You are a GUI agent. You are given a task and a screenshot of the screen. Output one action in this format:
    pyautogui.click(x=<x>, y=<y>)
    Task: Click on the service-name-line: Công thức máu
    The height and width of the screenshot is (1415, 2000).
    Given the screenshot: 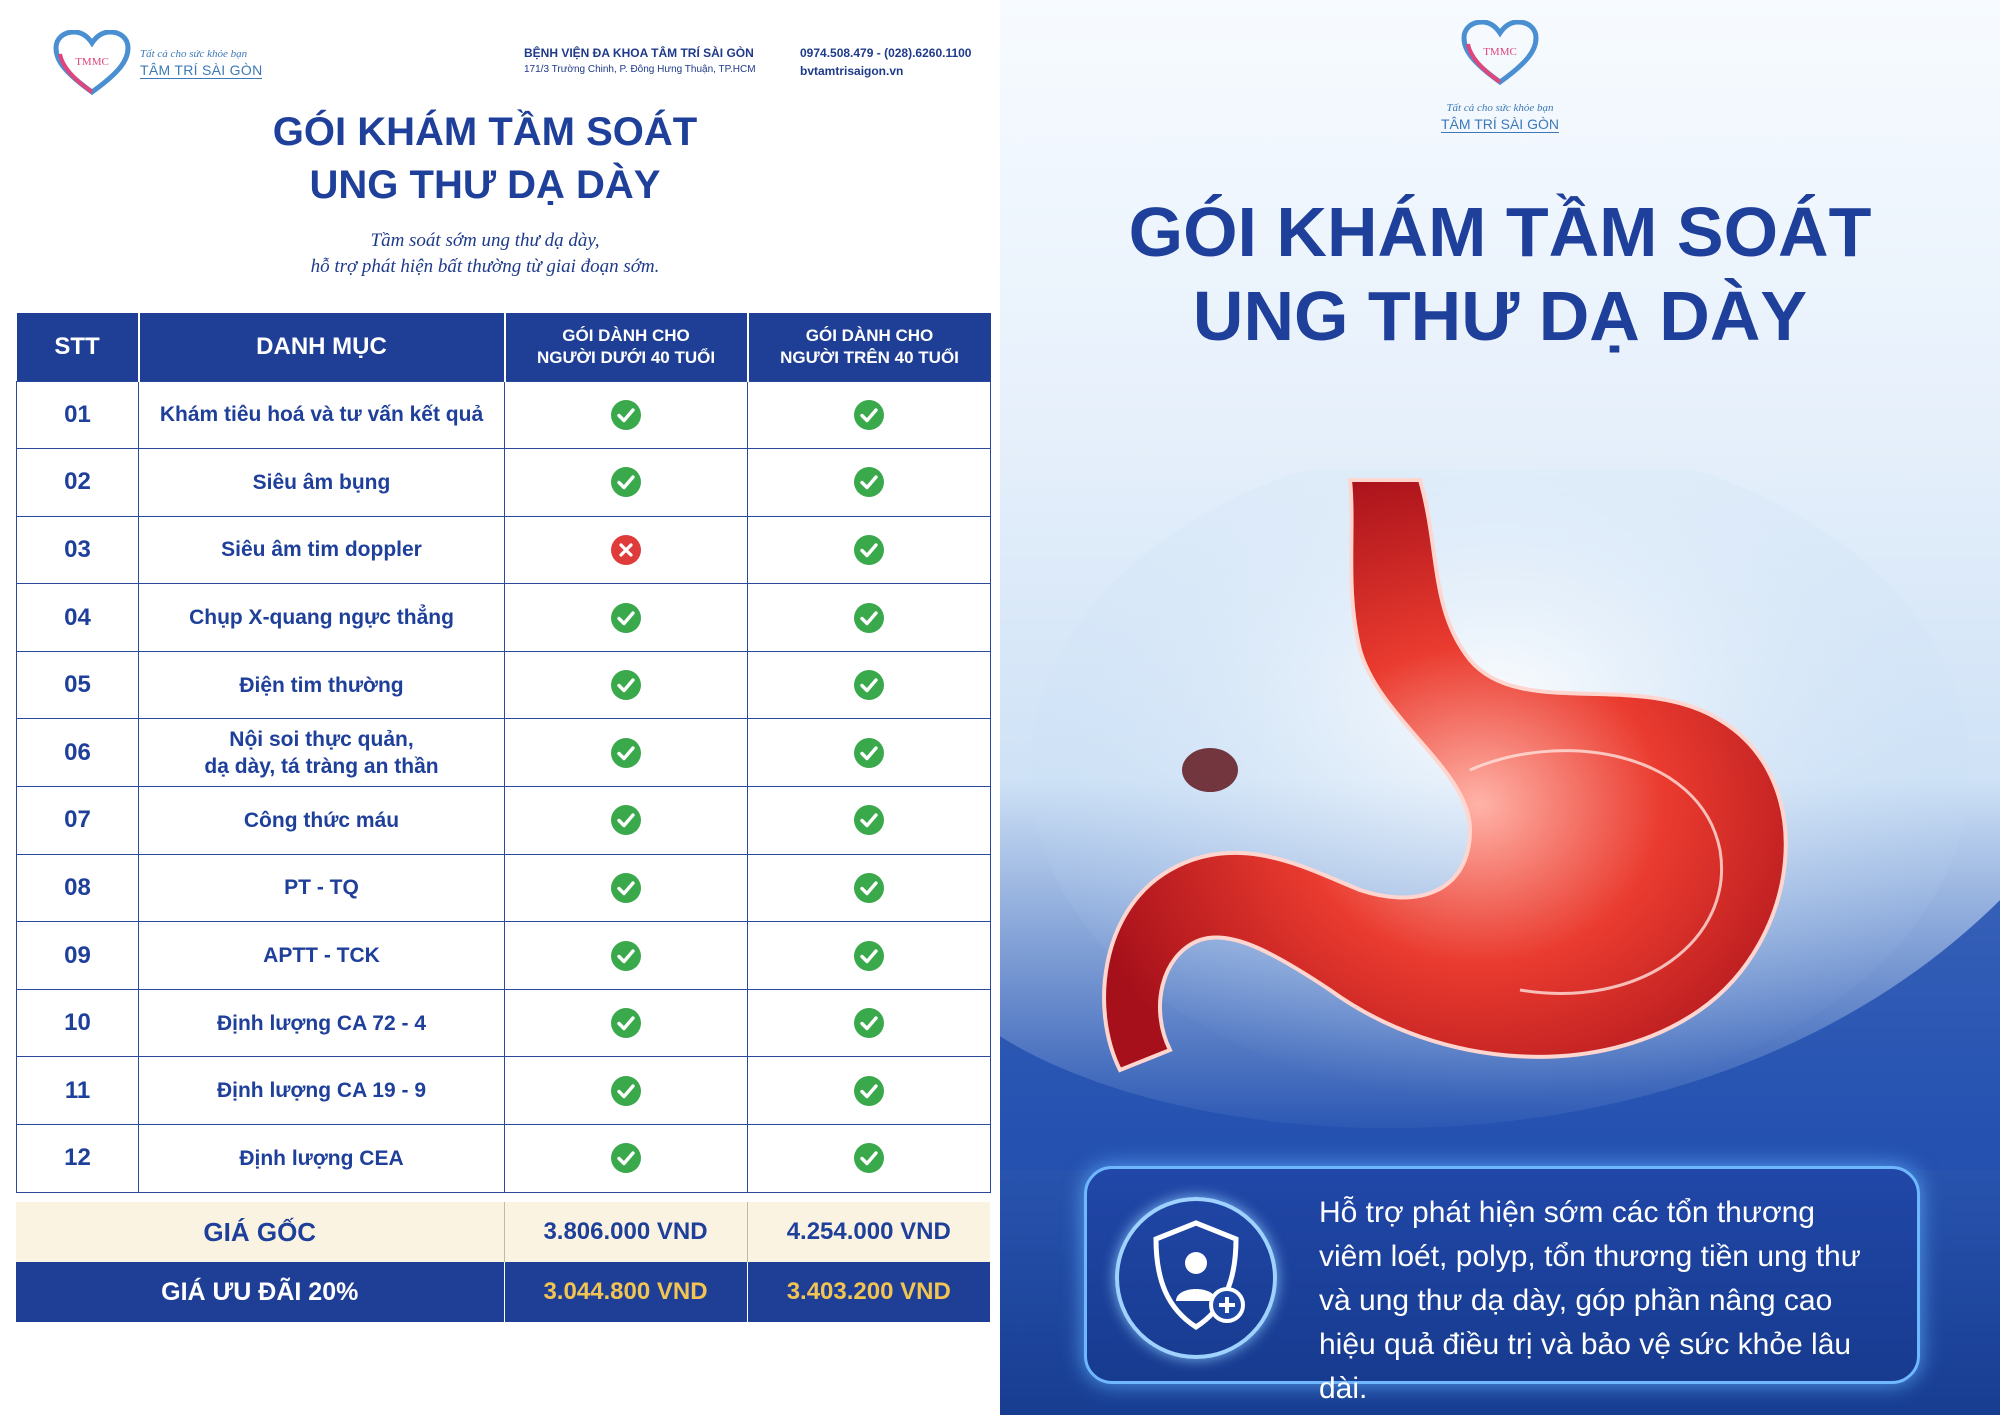 What is the action you would take?
    pyautogui.click(x=321, y=820)
    